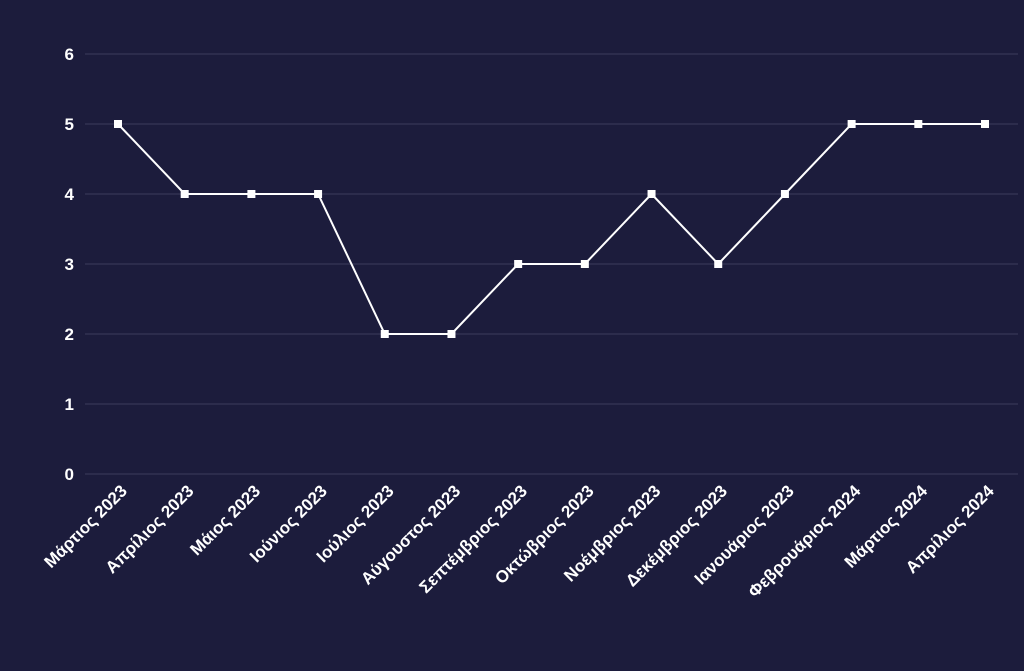 The height and width of the screenshot is (671, 1024). Describe the element at coordinates (69, 404) in the screenshot. I see `y-tick-label: 1` at that location.